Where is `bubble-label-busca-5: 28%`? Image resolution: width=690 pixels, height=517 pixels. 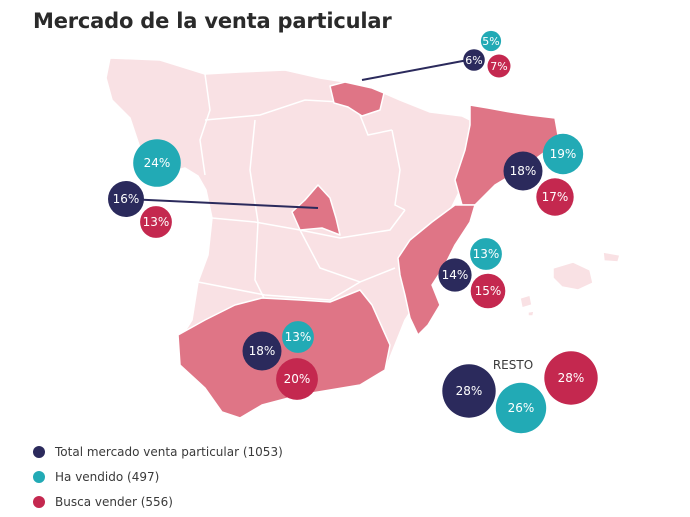 bubble-label-busca-5: 28% is located at coordinates (571, 378).